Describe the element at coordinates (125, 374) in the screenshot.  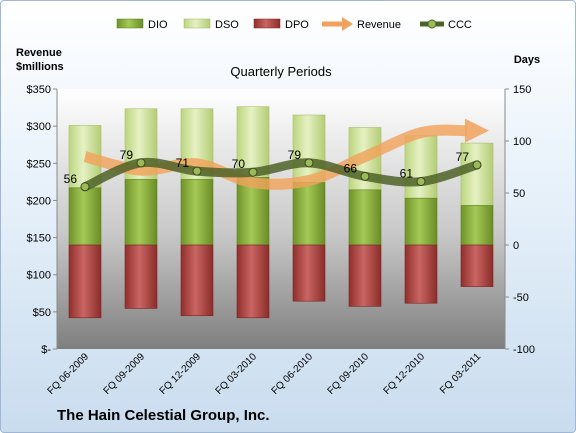
I see `x-axis-label: FQ 09-2009` at that location.